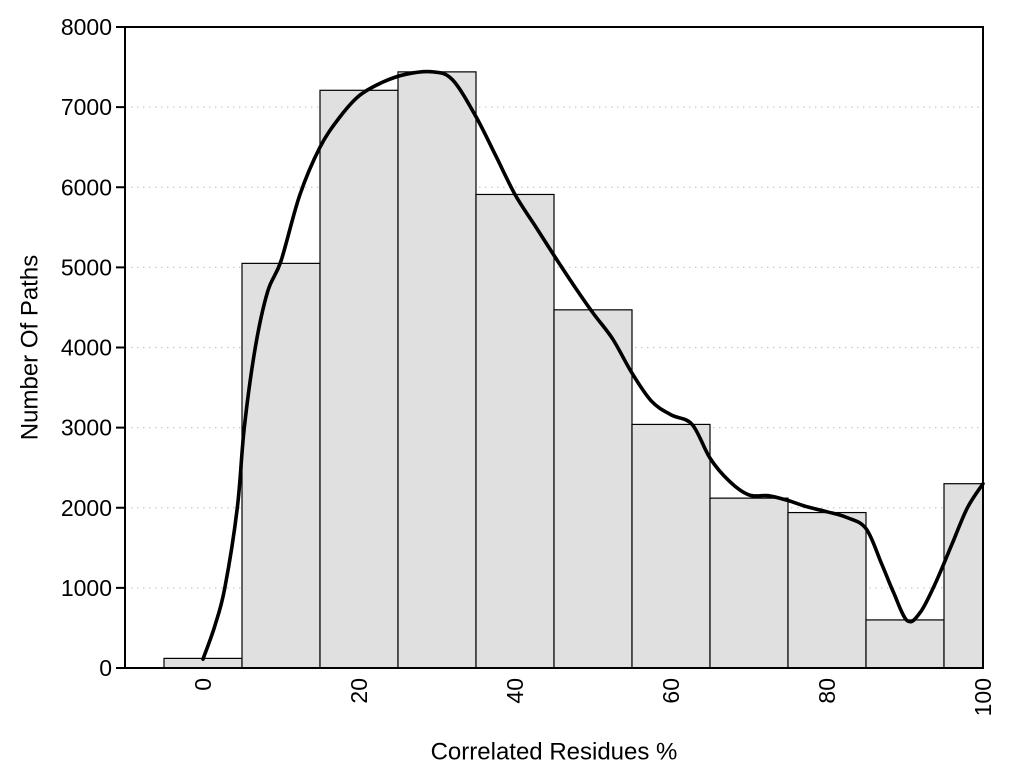 The height and width of the screenshot is (768, 1024). Describe the element at coordinates (105, 668) in the screenshot. I see `y-tick-label: 0` at that location.